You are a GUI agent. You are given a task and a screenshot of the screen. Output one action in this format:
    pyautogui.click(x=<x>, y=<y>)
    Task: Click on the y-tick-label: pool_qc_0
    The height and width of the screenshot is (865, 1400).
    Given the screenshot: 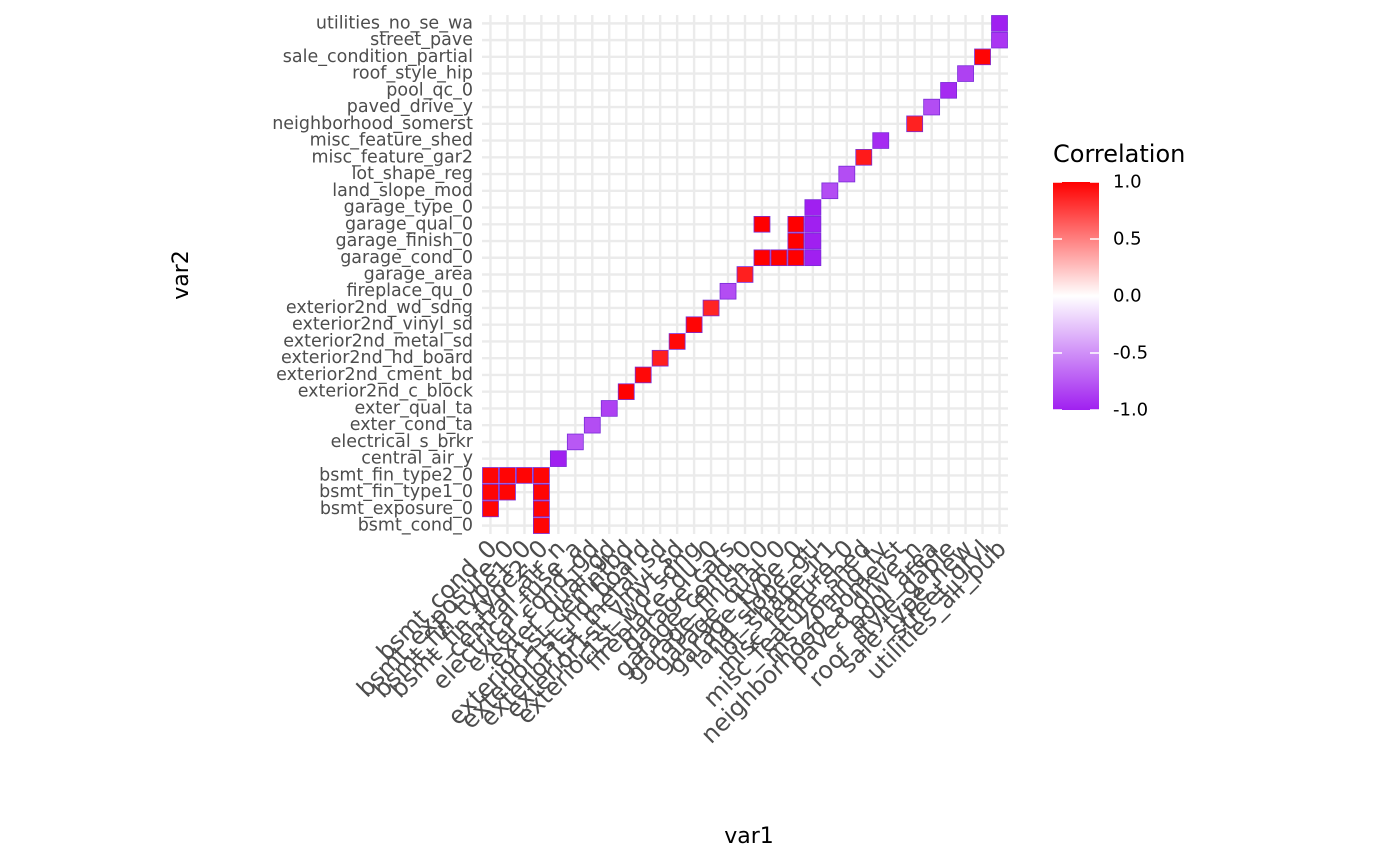 What is the action you would take?
    pyautogui.click(x=429, y=90)
    